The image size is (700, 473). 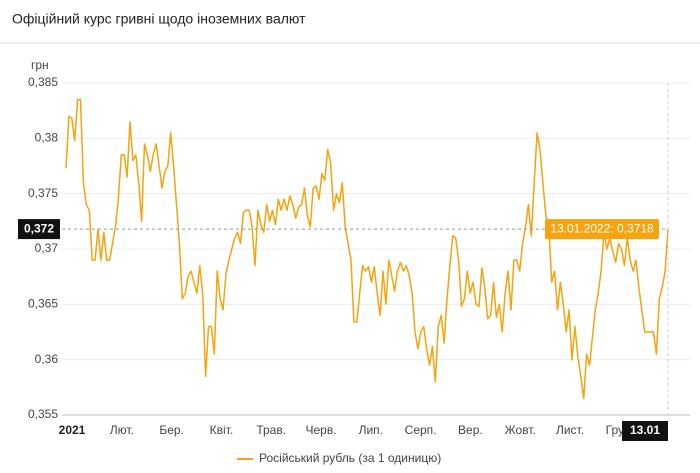 I want to click on y-tick-label: 0,355, so click(x=43, y=414).